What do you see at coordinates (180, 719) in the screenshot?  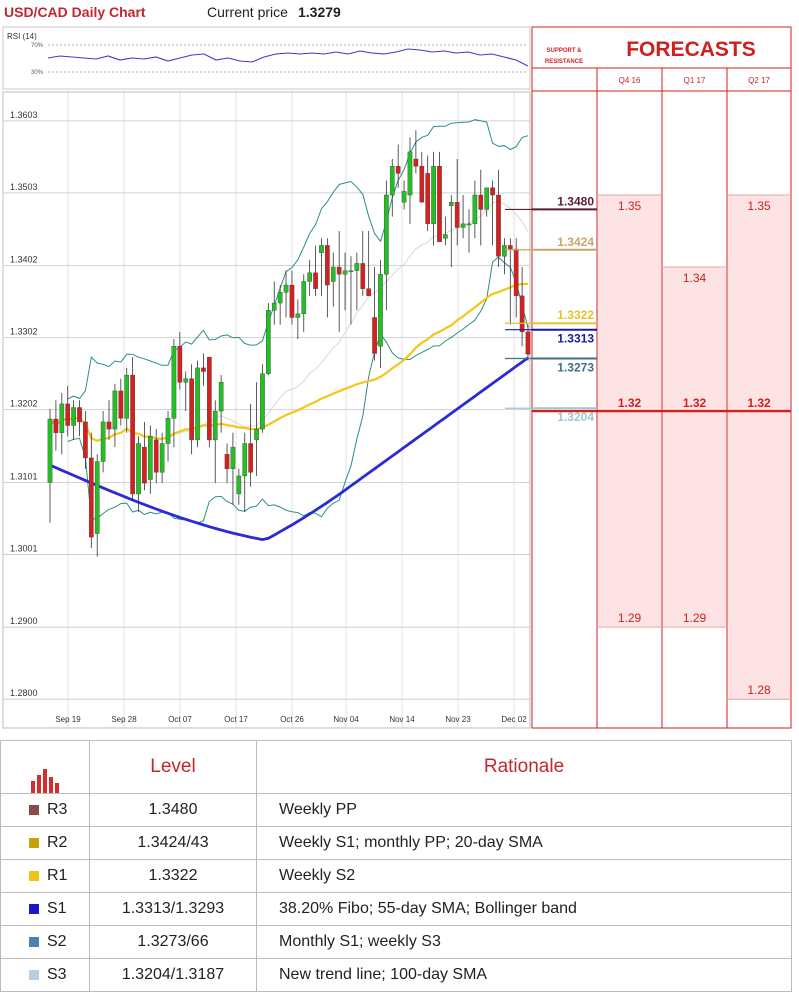 I see `x-tick-label: Oct 07` at bounding box center [180, 719].